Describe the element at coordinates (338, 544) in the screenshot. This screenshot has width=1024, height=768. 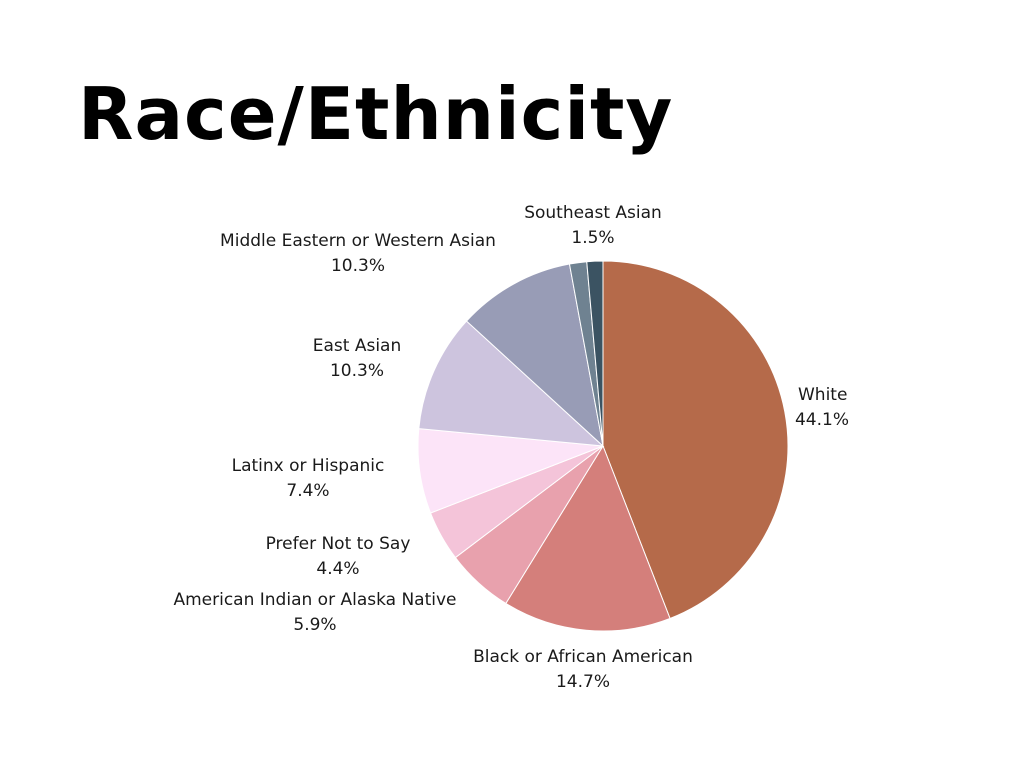
I see `slice-label: Prefer Not to Say` at that location.